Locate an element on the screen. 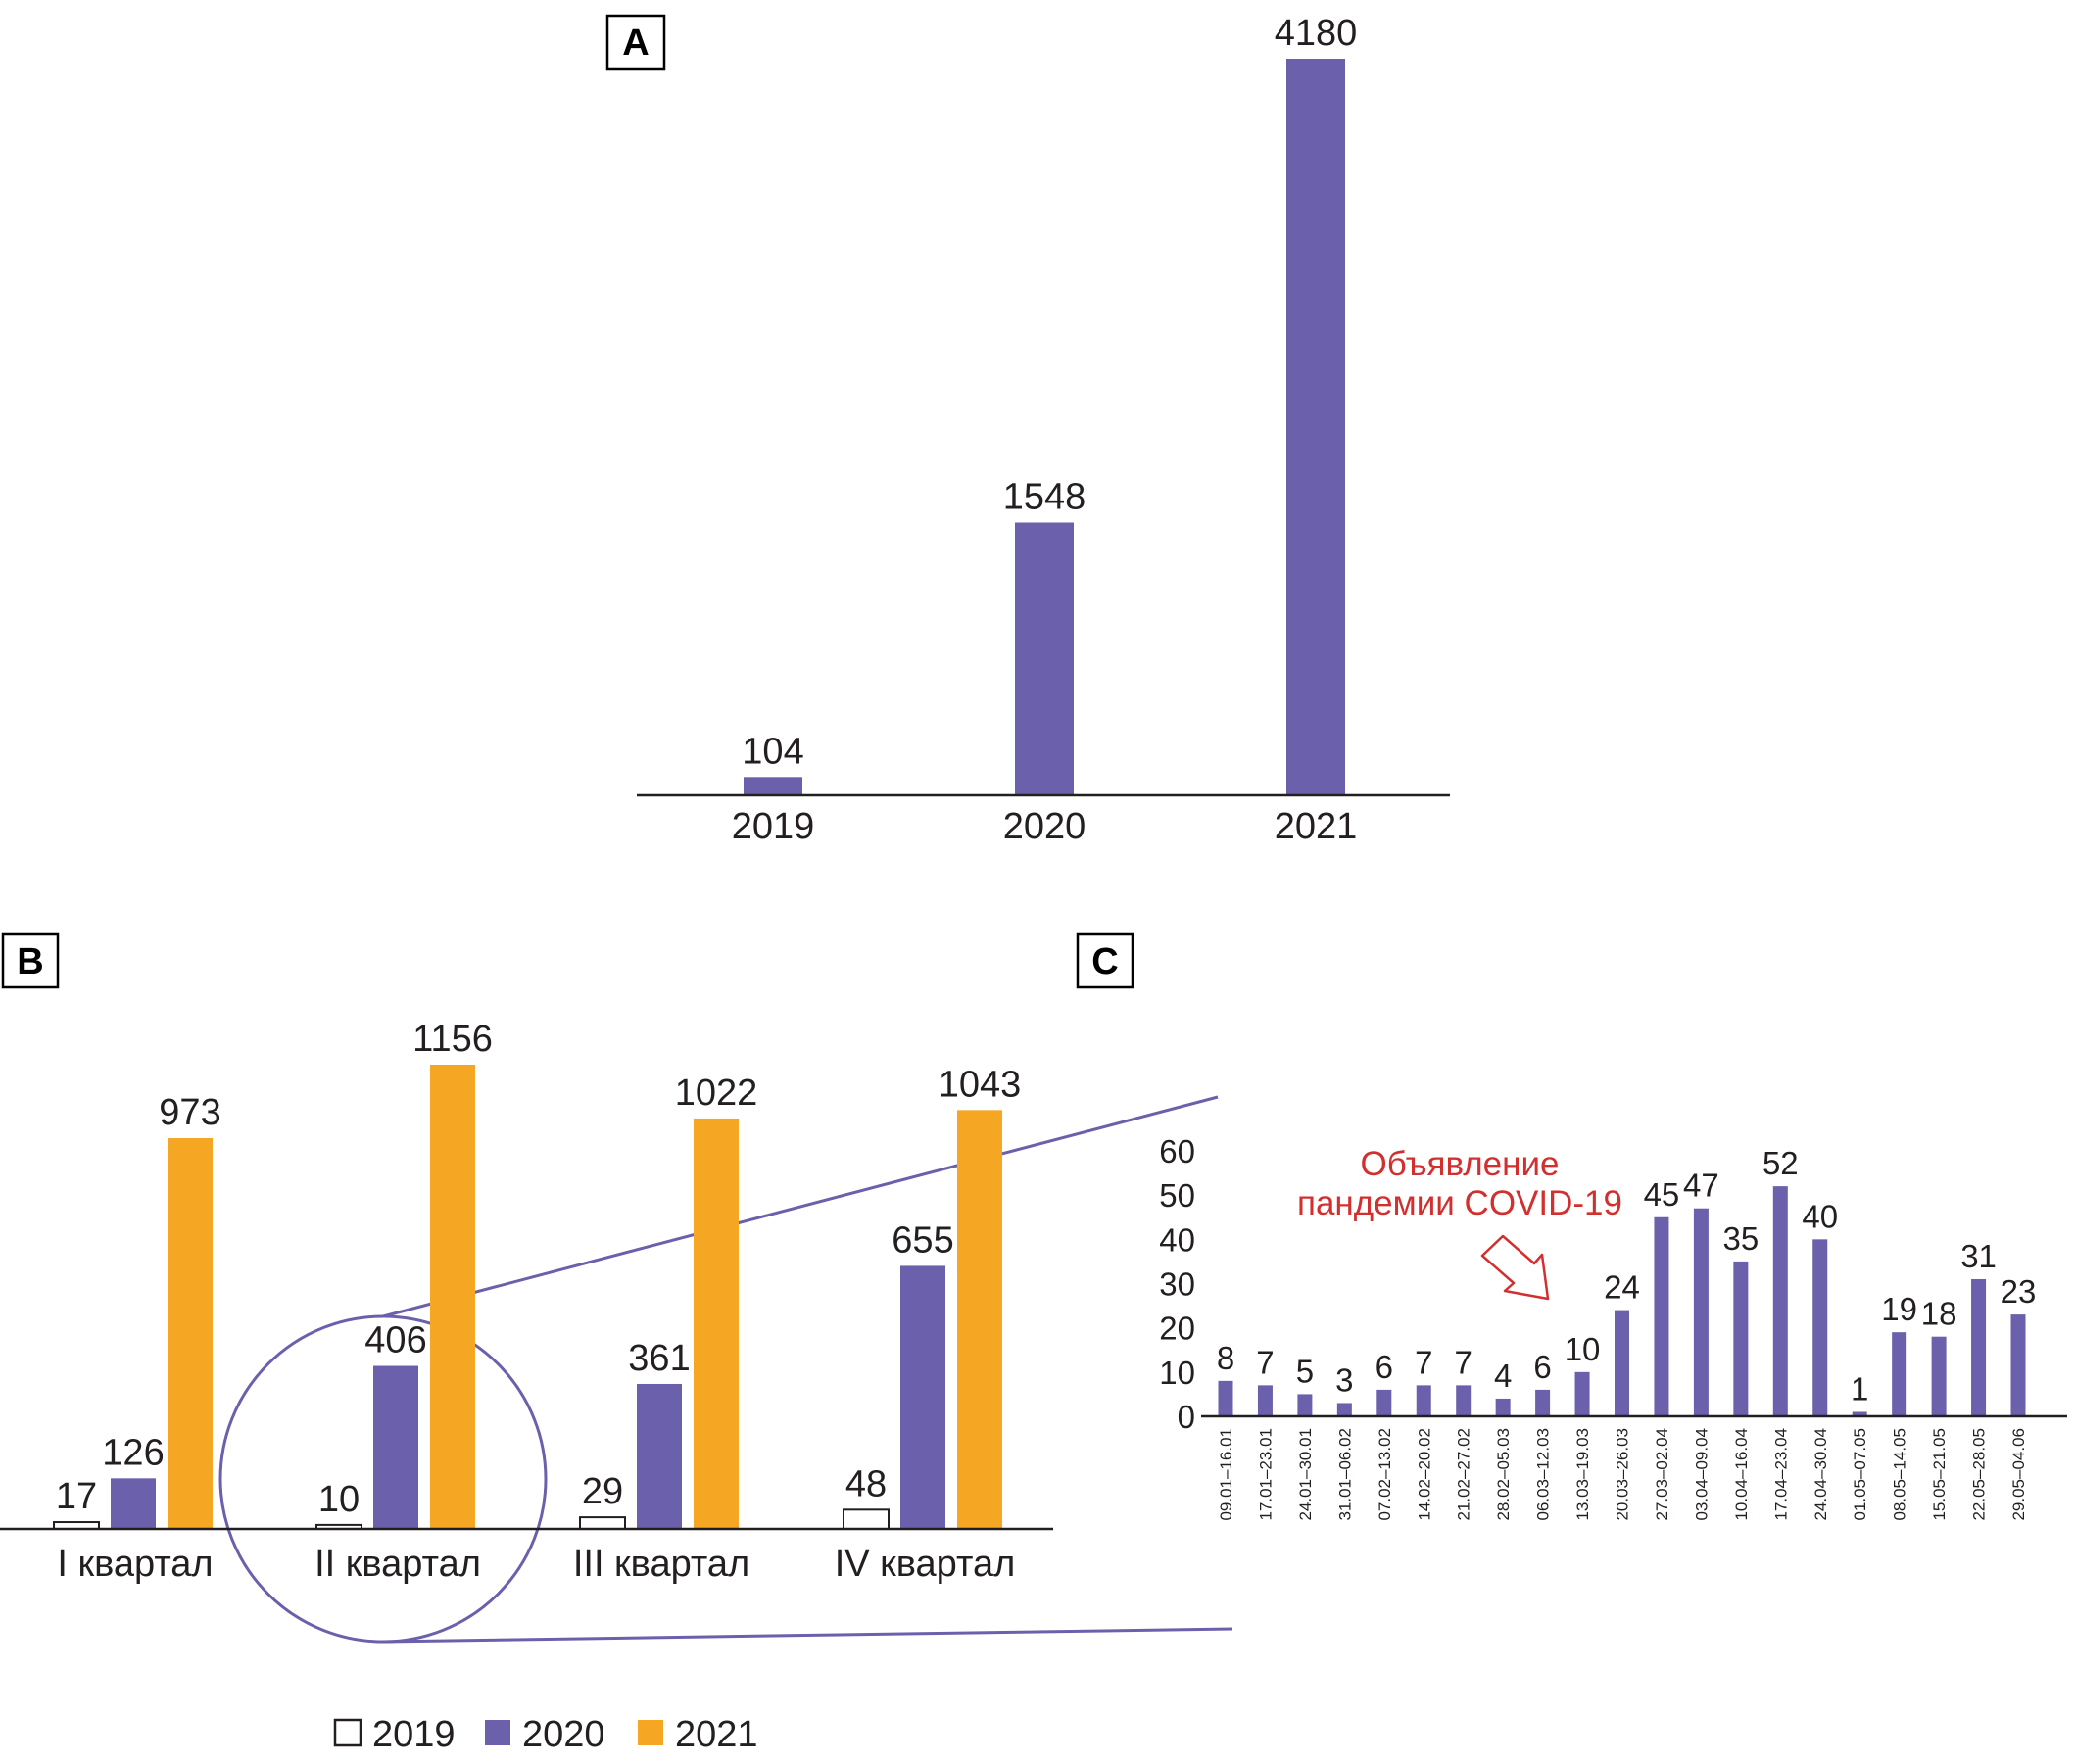 The width and height of the screenshot is (2075, 1764). zoom-line-top is located at coordinates (800, 1206).